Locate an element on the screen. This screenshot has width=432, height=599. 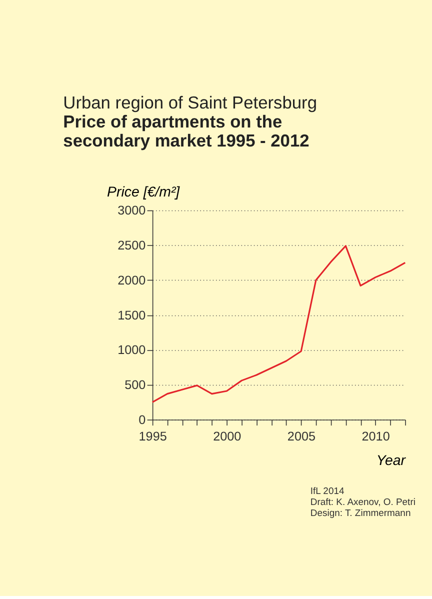
y-tick-label: 2000 is located at coordinates (132, 280).